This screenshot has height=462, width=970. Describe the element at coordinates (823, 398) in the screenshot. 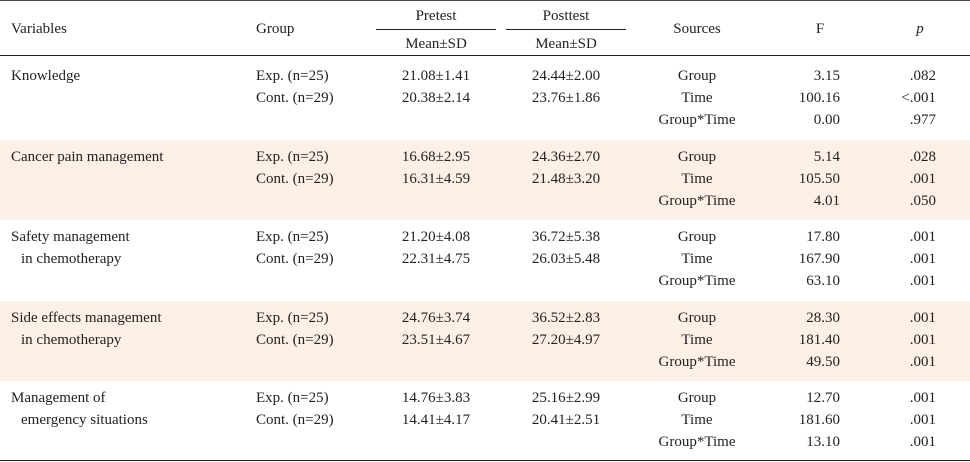

I see `f-value: 12.70` at that location.